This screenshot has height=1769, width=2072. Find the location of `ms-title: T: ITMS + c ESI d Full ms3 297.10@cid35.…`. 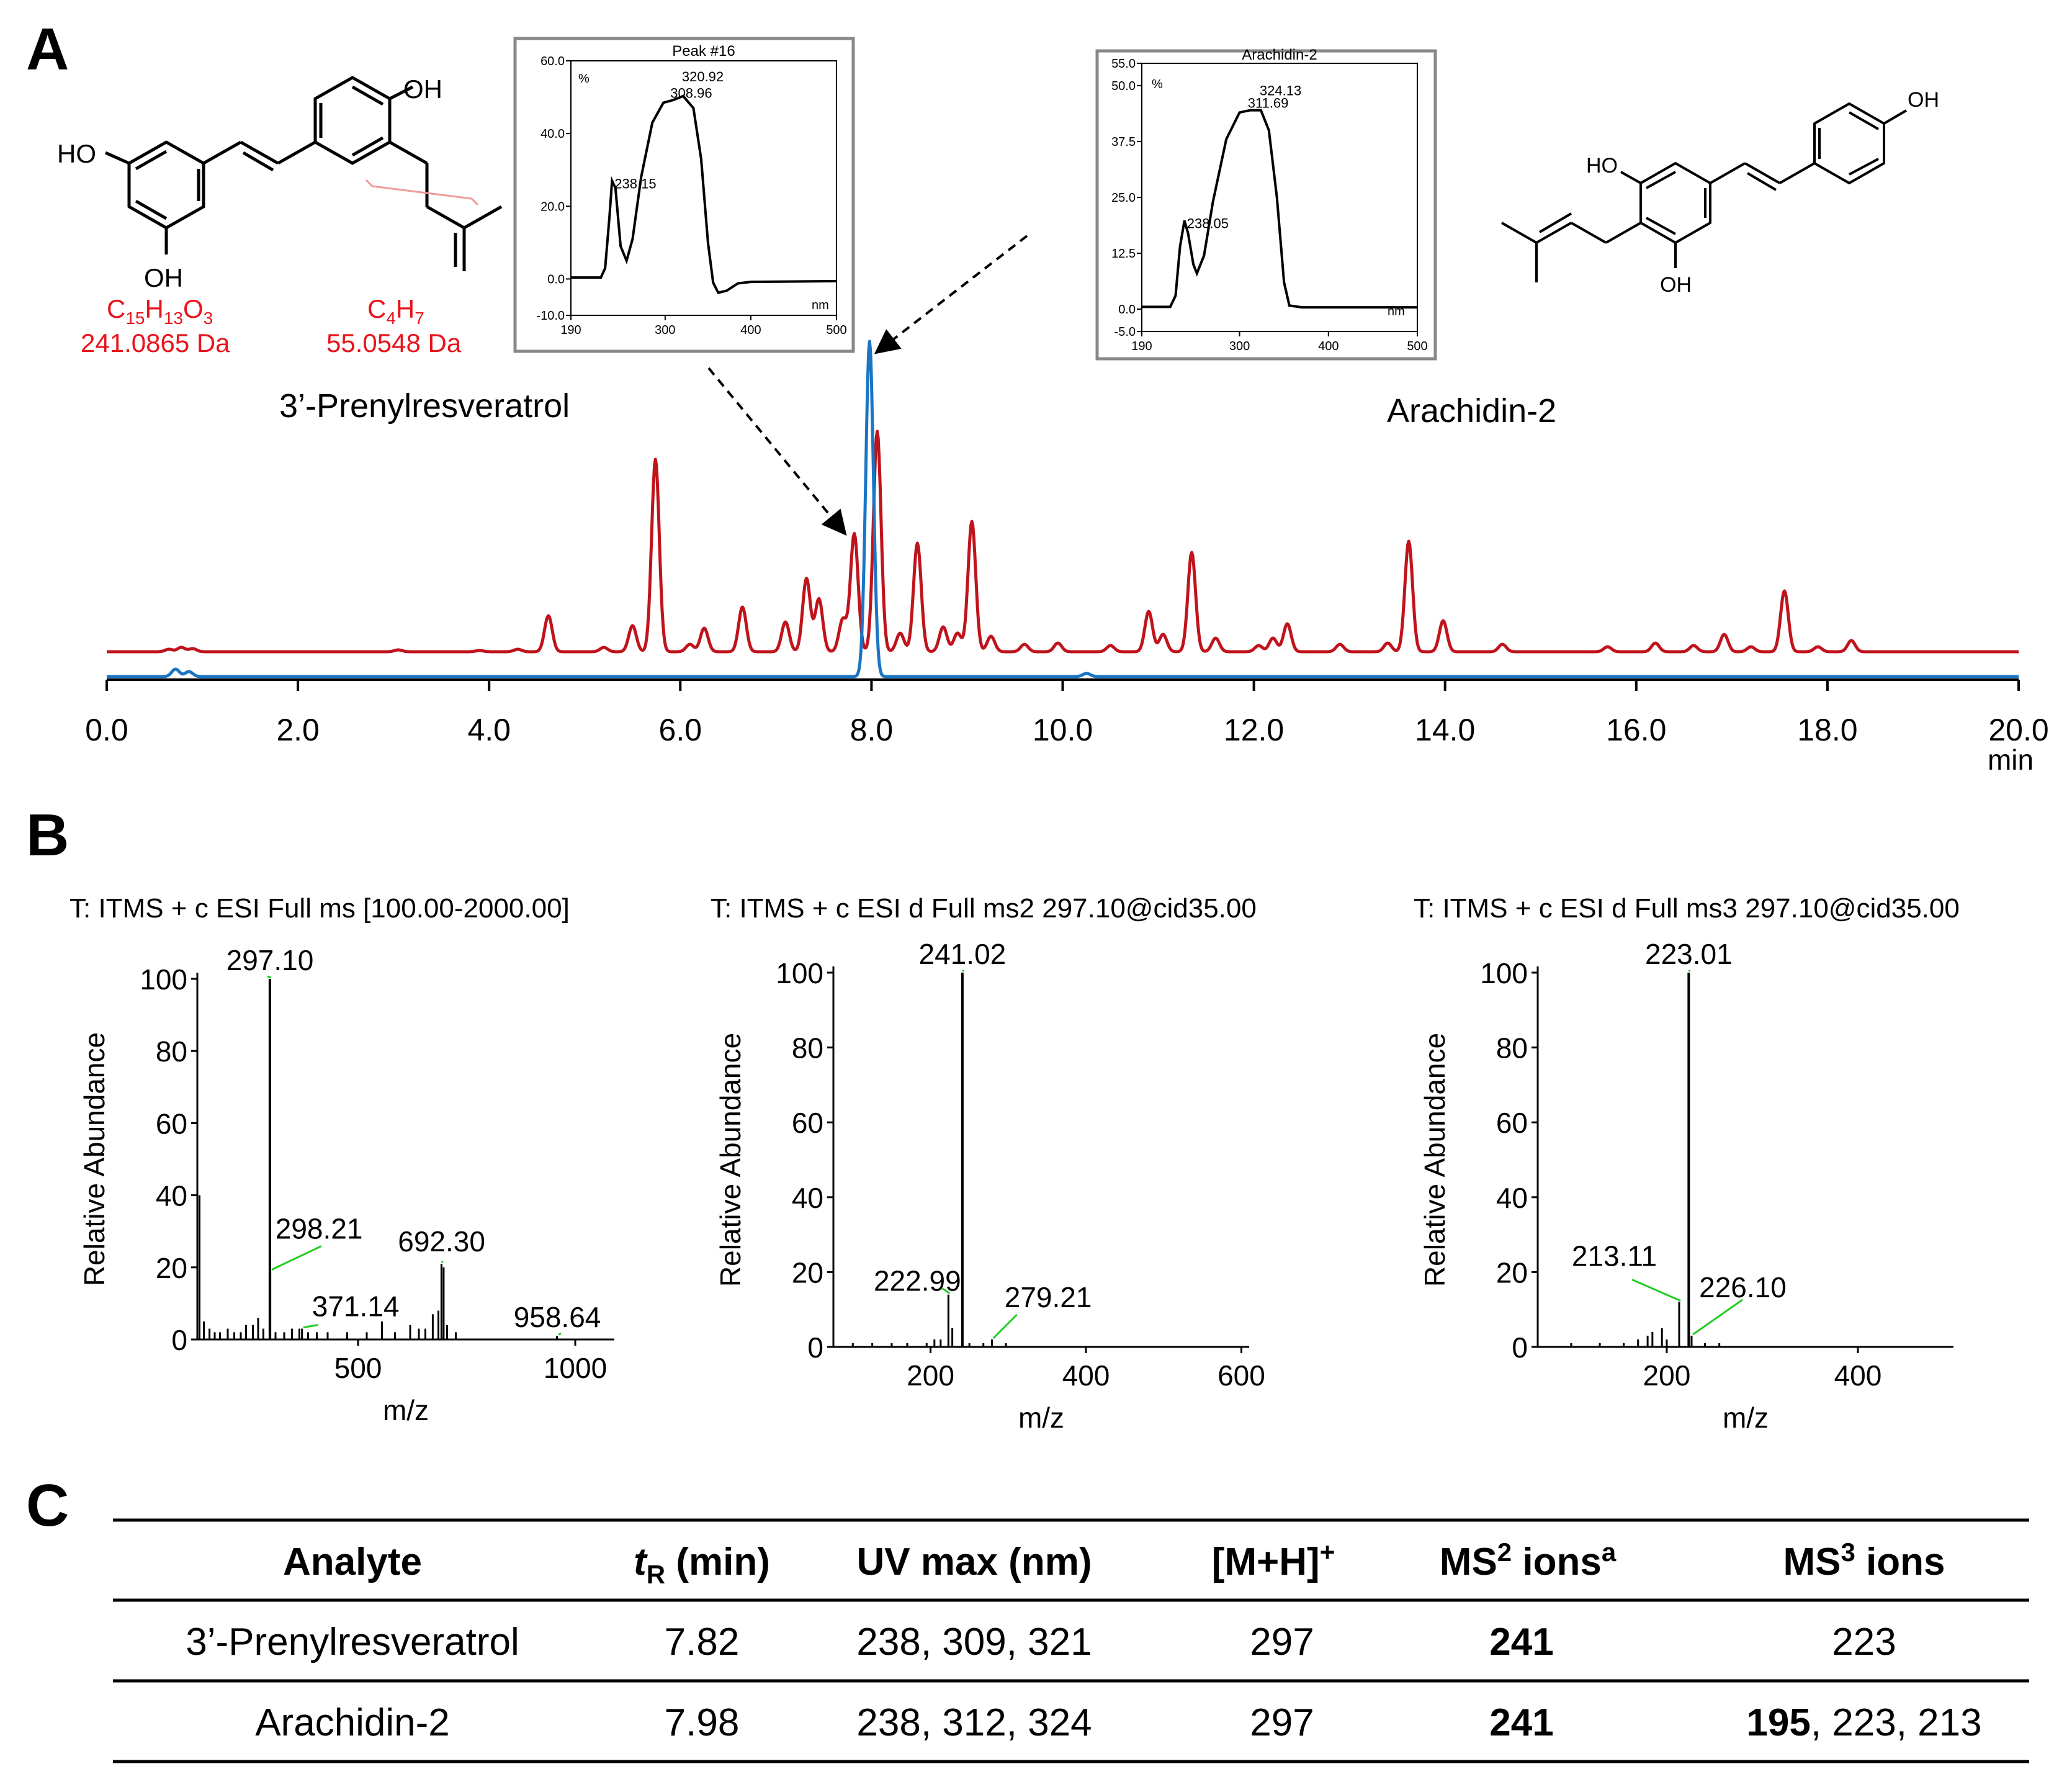

ms-title: T: ITMS + c ESI d Full ms3 297.10@cid35.… is located at coordinates (1687, 908).